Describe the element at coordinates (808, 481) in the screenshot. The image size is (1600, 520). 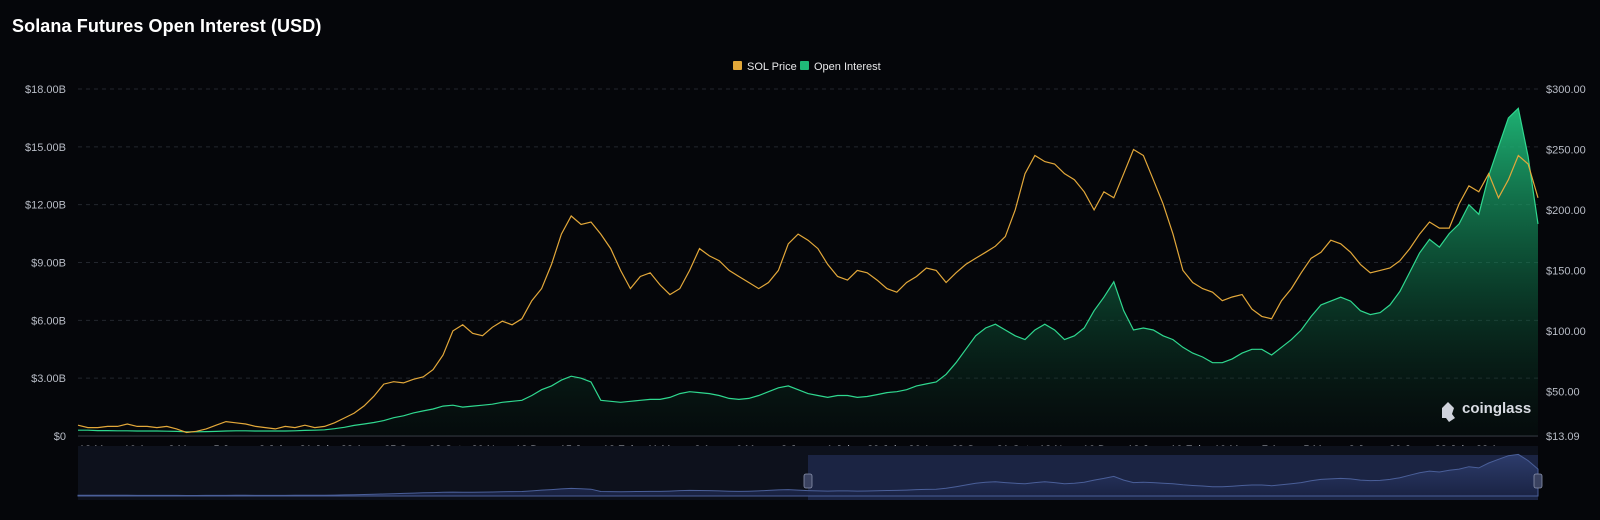
I see `navigator-handle-left` at that location.